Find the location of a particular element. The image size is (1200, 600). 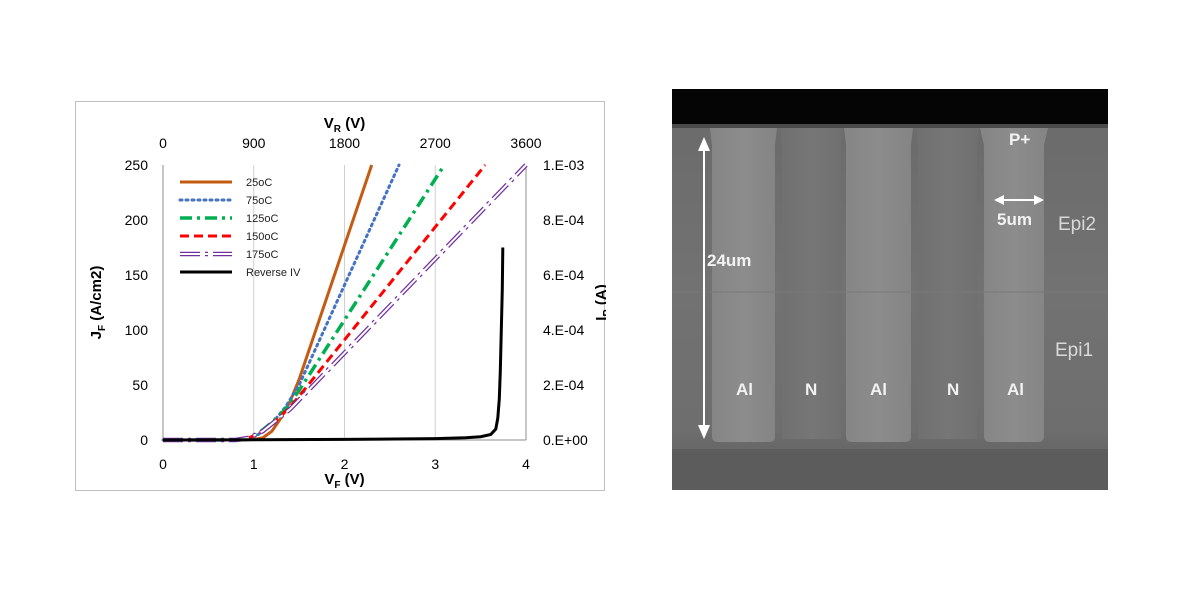

y2-tick-label: 6.E-04 is located at coordinates (563, 275).